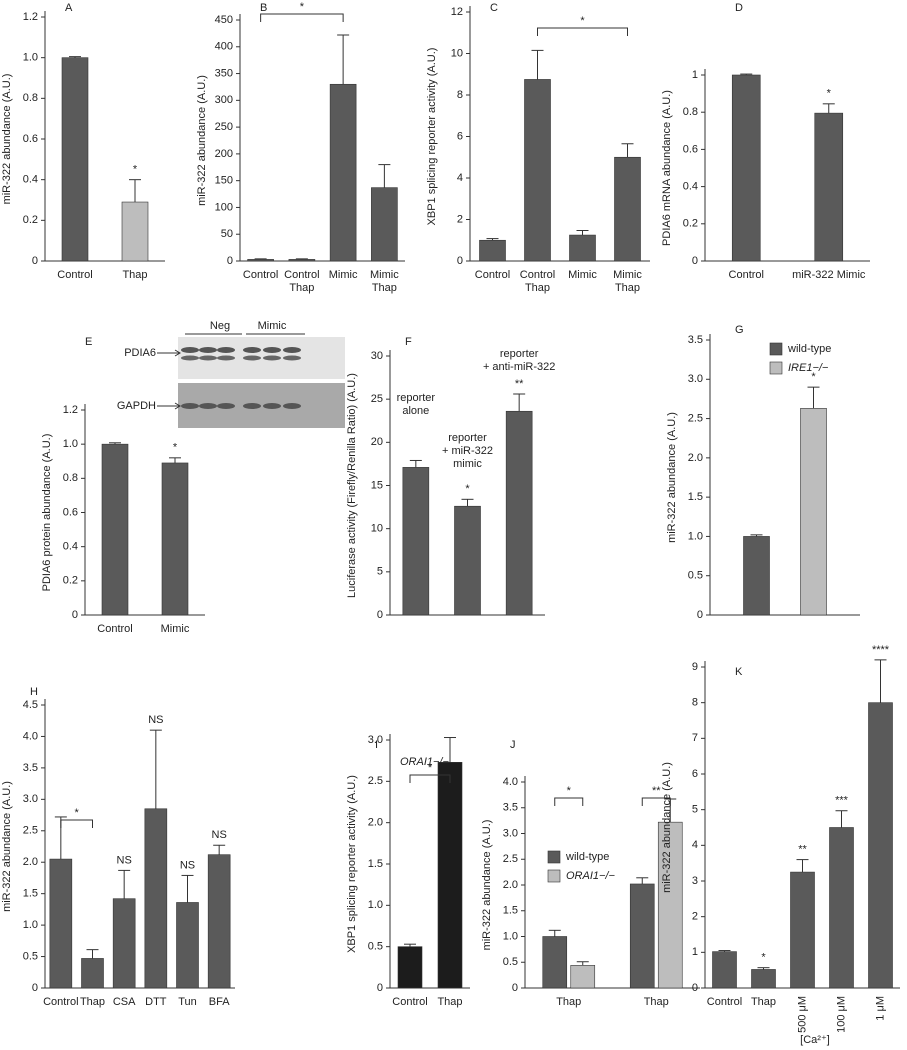 The width and height of the screenshot is (907, 1050). I want to click on panel-letter: I, so click(376, 745).